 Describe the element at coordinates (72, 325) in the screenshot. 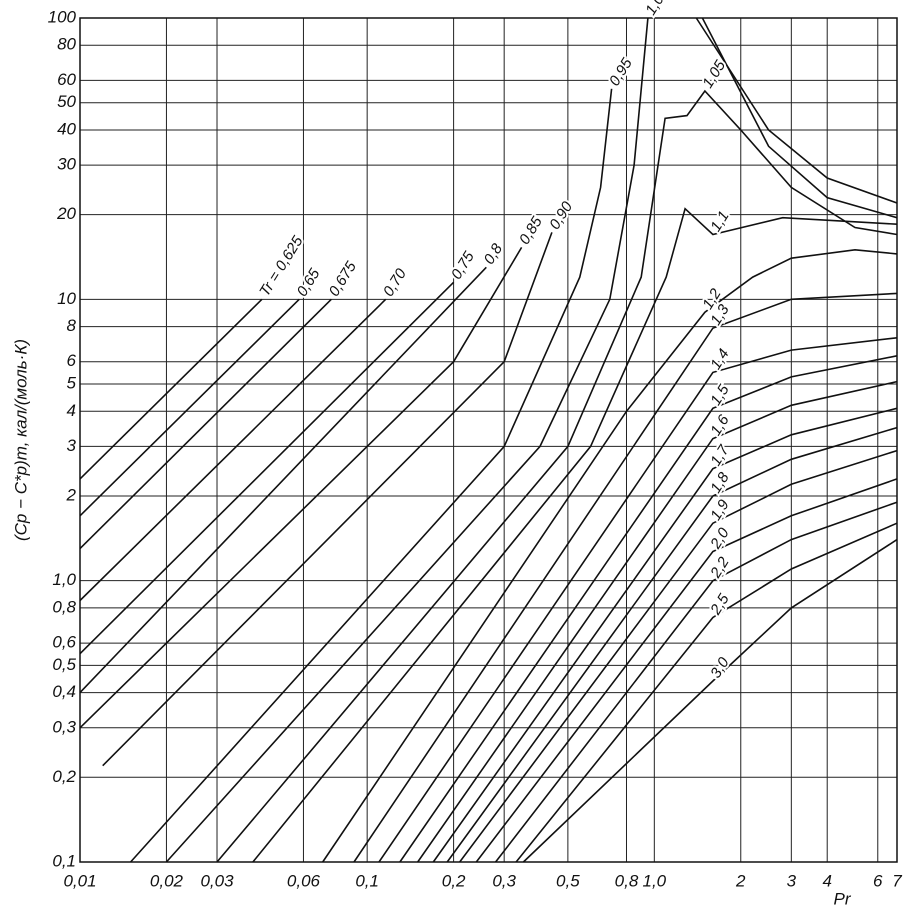

I see `y-tick-label: 8` at that location.